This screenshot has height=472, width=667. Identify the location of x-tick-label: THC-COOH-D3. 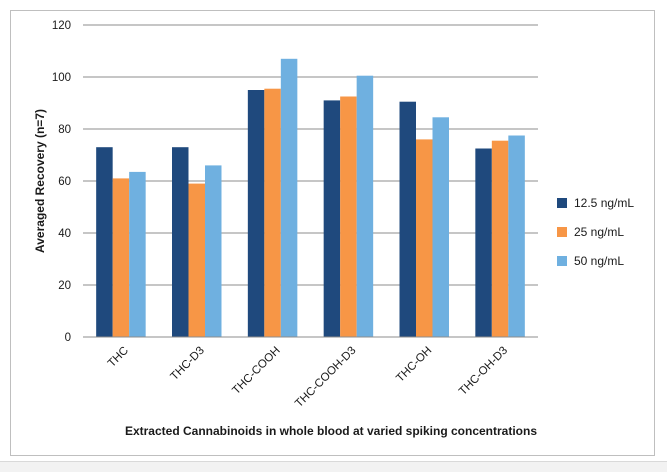
(325, 377).